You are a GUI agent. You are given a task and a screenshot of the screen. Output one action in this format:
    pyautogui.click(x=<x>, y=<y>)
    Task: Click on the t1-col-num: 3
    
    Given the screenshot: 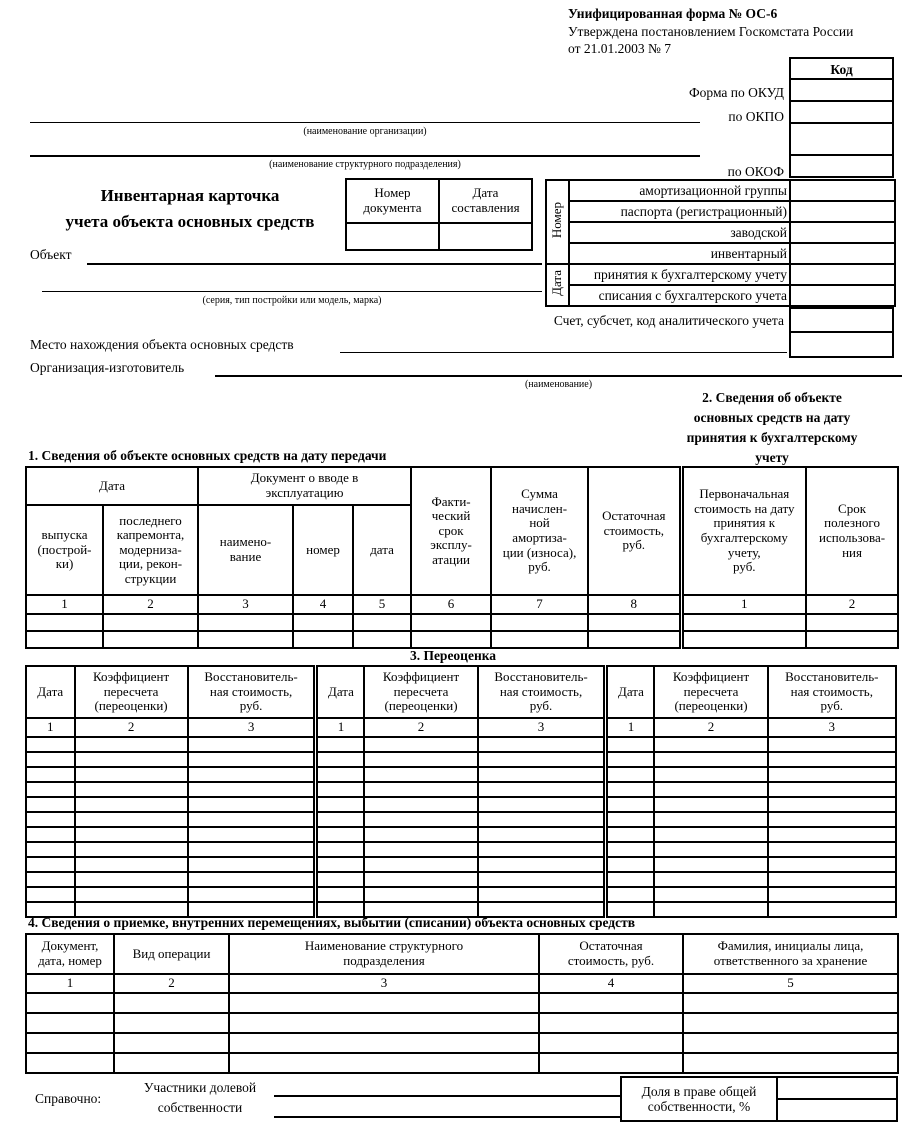 What is the action you would take?
    pyautogui.click(x=246, y=604)
    